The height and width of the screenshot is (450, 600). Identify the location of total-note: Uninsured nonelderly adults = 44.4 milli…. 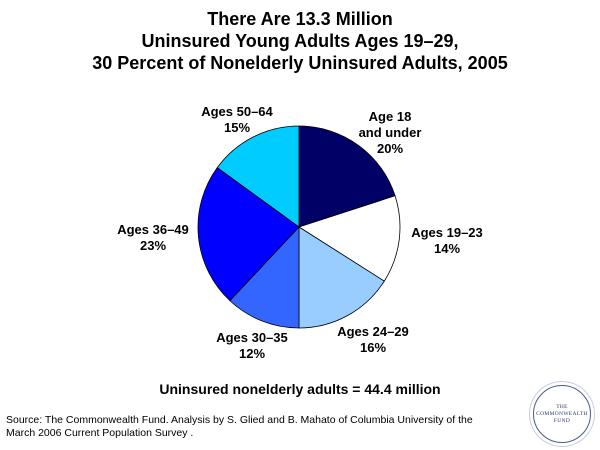
(300, 389).